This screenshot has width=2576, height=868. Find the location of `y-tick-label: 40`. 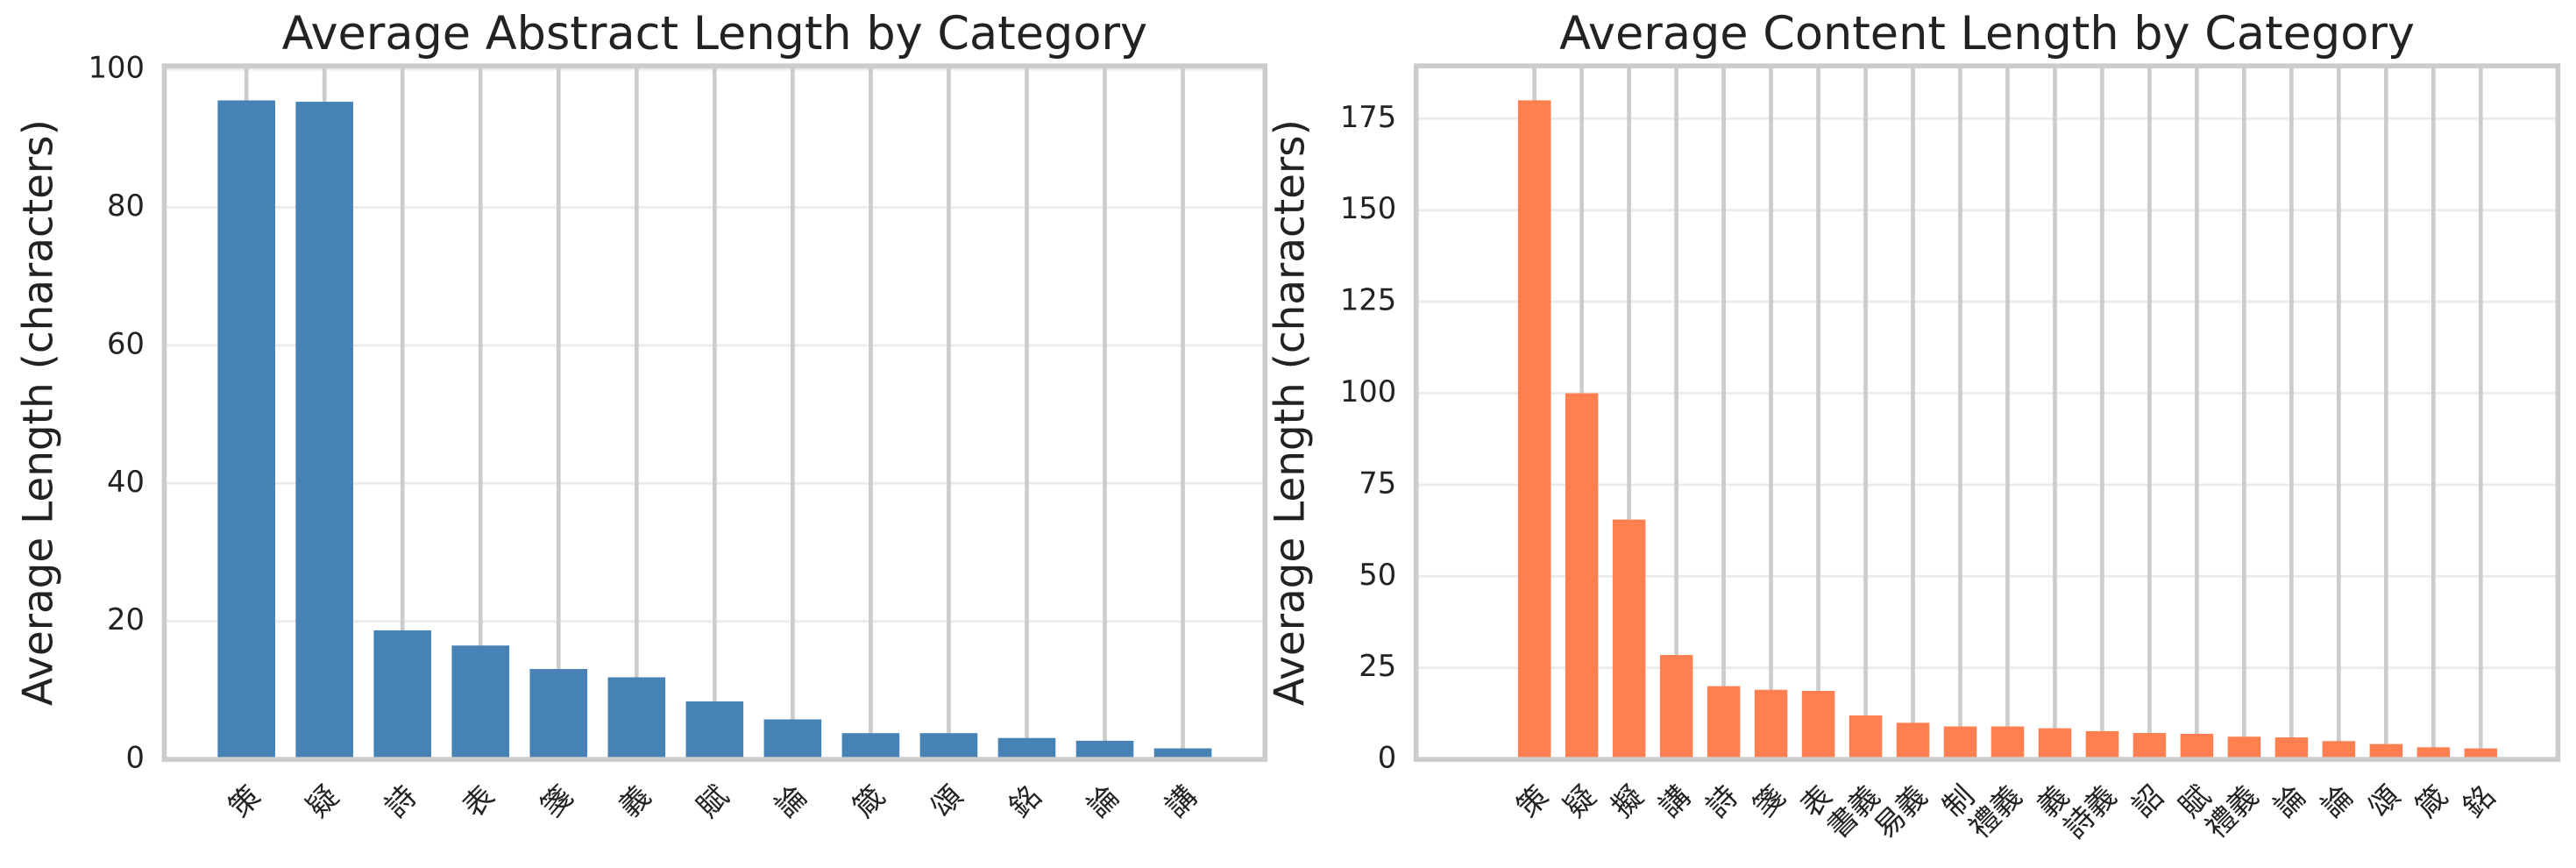

y-tick-label: 40 is located at coordinates (126, 482).